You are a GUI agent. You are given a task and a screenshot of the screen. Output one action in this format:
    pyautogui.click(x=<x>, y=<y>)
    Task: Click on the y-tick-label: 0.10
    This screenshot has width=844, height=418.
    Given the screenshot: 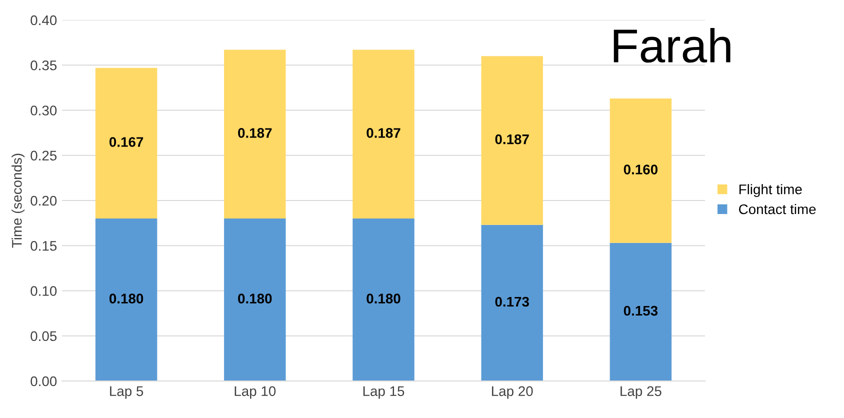 What is the action you would take?
    pyautogui.click(x=43, y=291)
    